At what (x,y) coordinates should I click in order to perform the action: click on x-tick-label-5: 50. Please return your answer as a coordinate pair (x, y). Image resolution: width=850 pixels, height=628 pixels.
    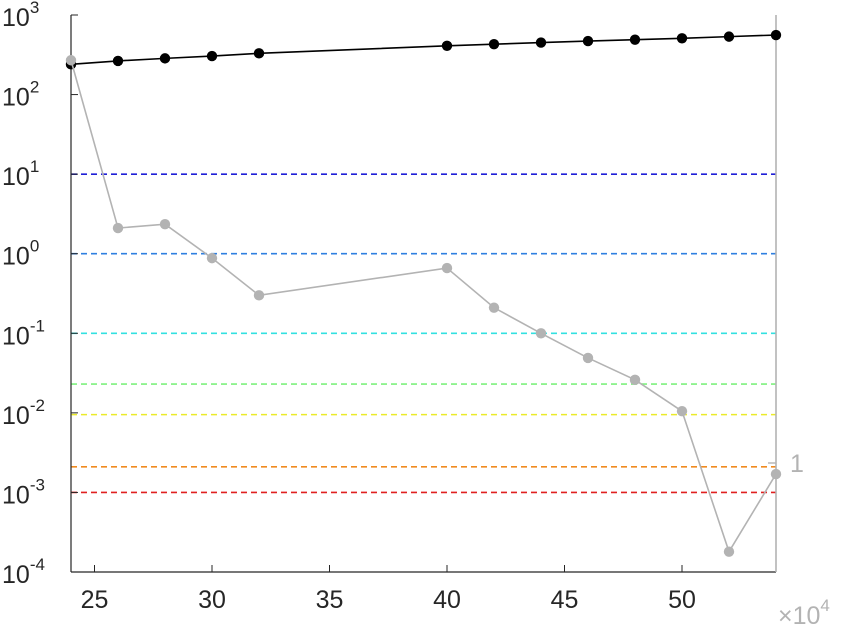
    Looking at the image, I should click on (682, 600).